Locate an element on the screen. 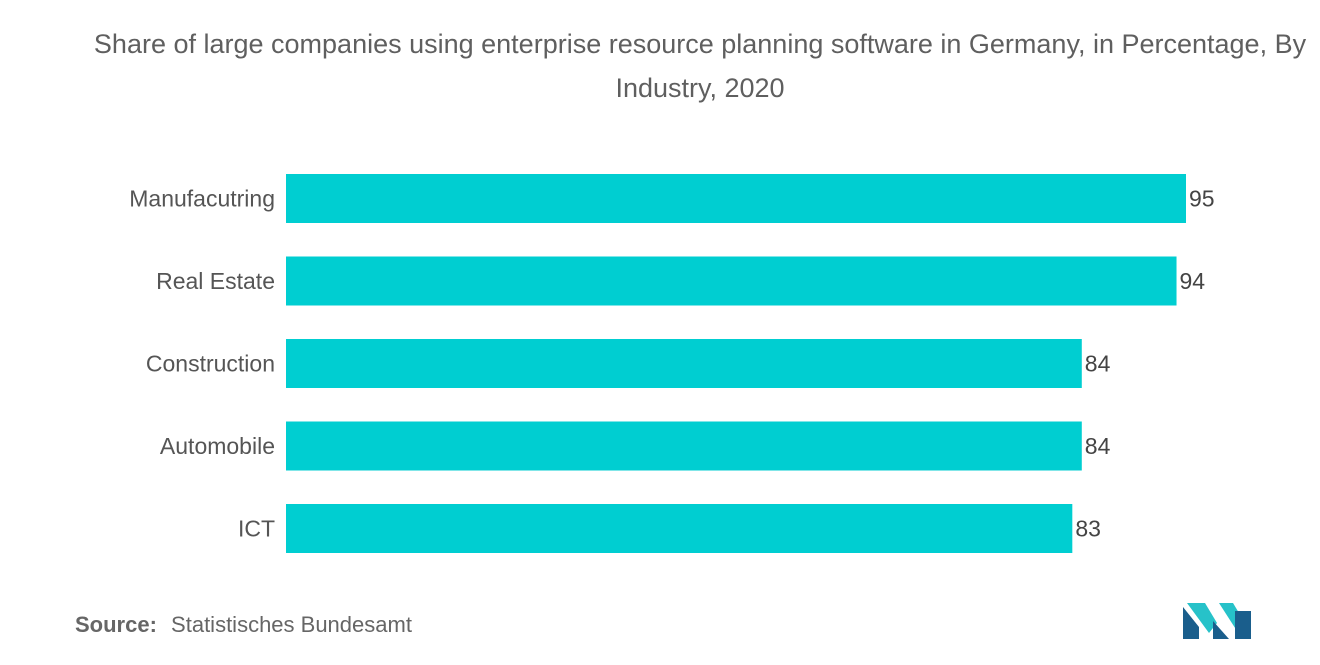  source-text: Statistisches Bundesamt is located at coordinates (291, 624).